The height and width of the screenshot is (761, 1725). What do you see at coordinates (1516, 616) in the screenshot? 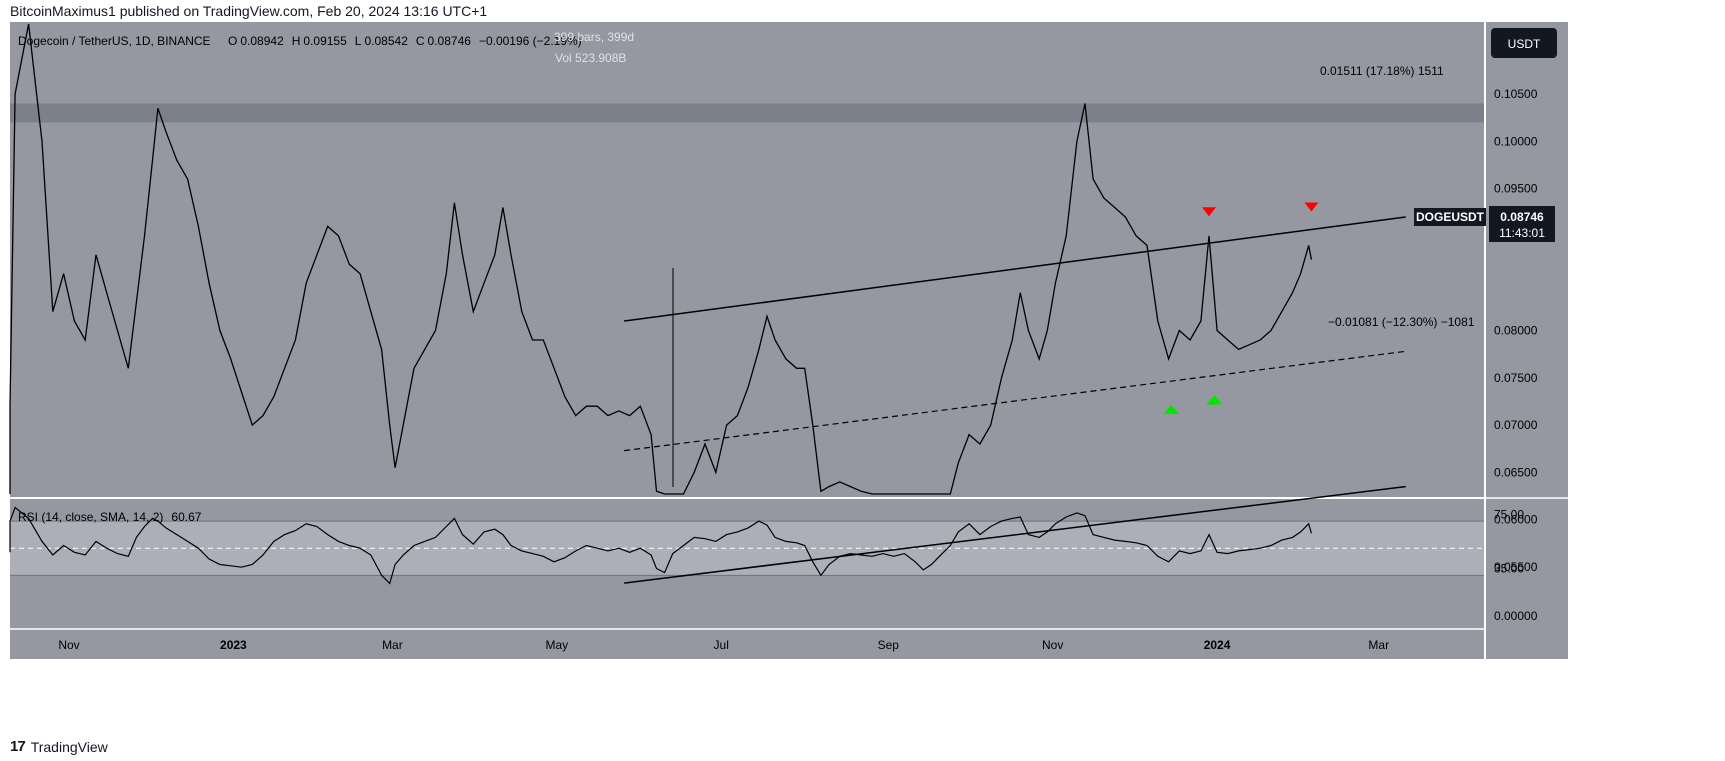
I see `rsi-tick-label-3: 0.00000` at bounding box center [1516, 616].